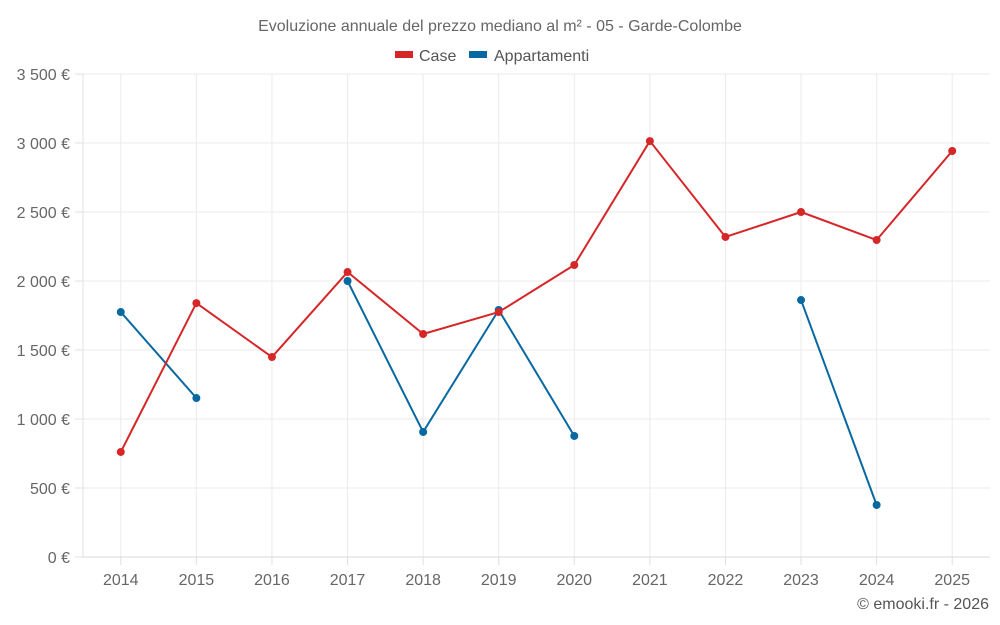  I want to click on y-tick-label: 3 500 €, so click(43, 75).